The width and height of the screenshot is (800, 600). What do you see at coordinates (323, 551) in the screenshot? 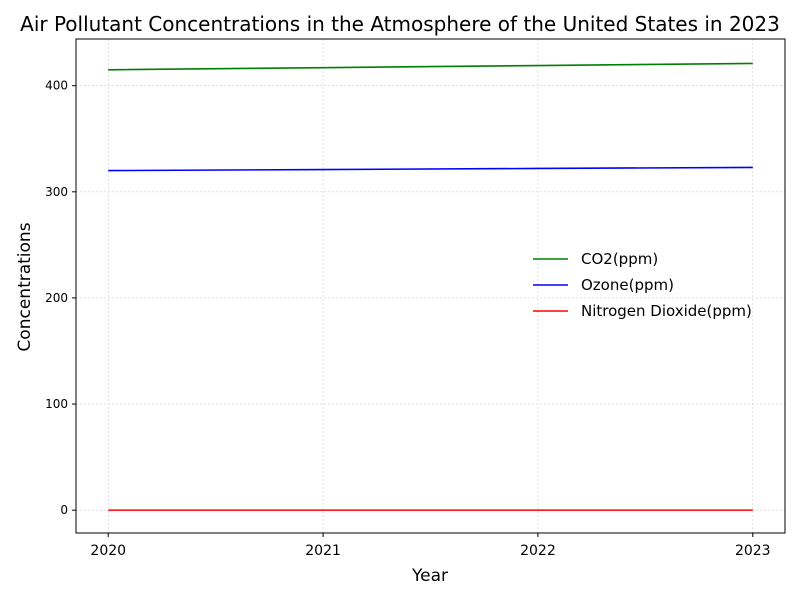
I see `x-tick-label: 2021` at bounding box center [323, 551].